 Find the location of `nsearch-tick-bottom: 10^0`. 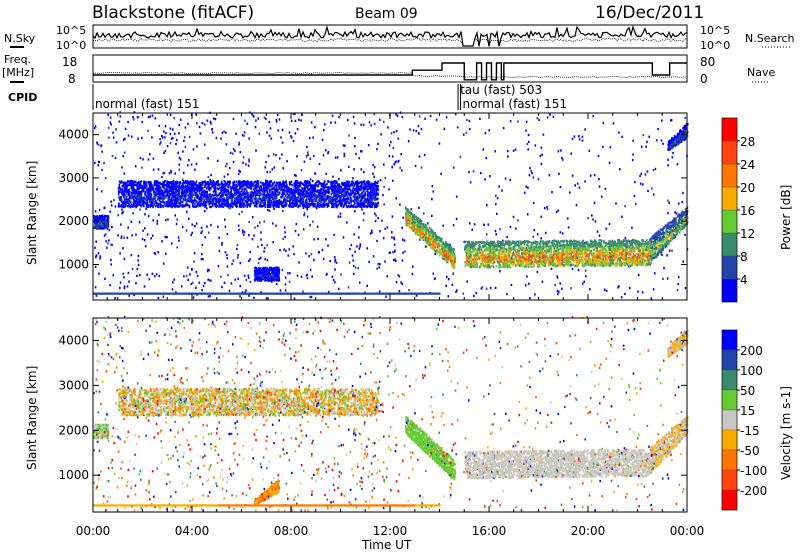

nsearch-tick-bottom: 10^0 is located at coordinates (715, 45).